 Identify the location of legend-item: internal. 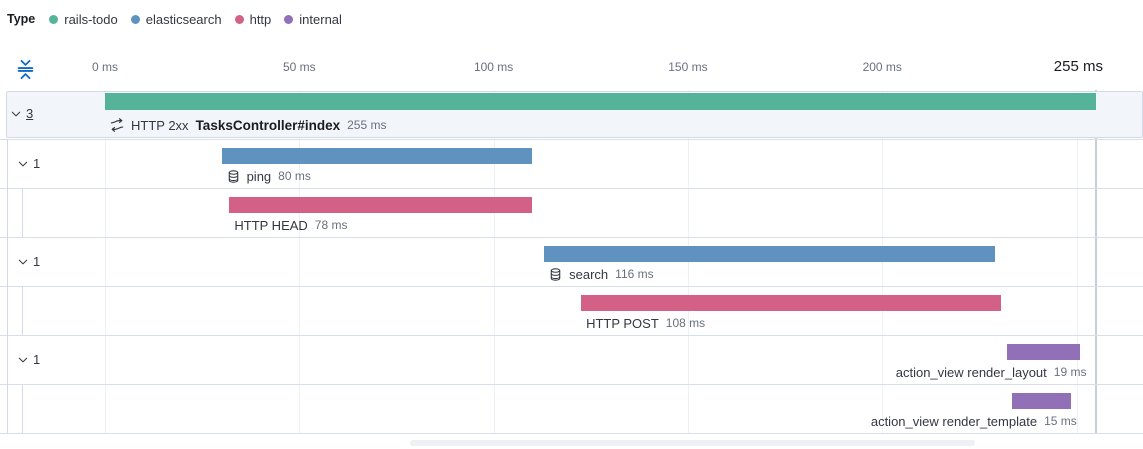
(313, 19).